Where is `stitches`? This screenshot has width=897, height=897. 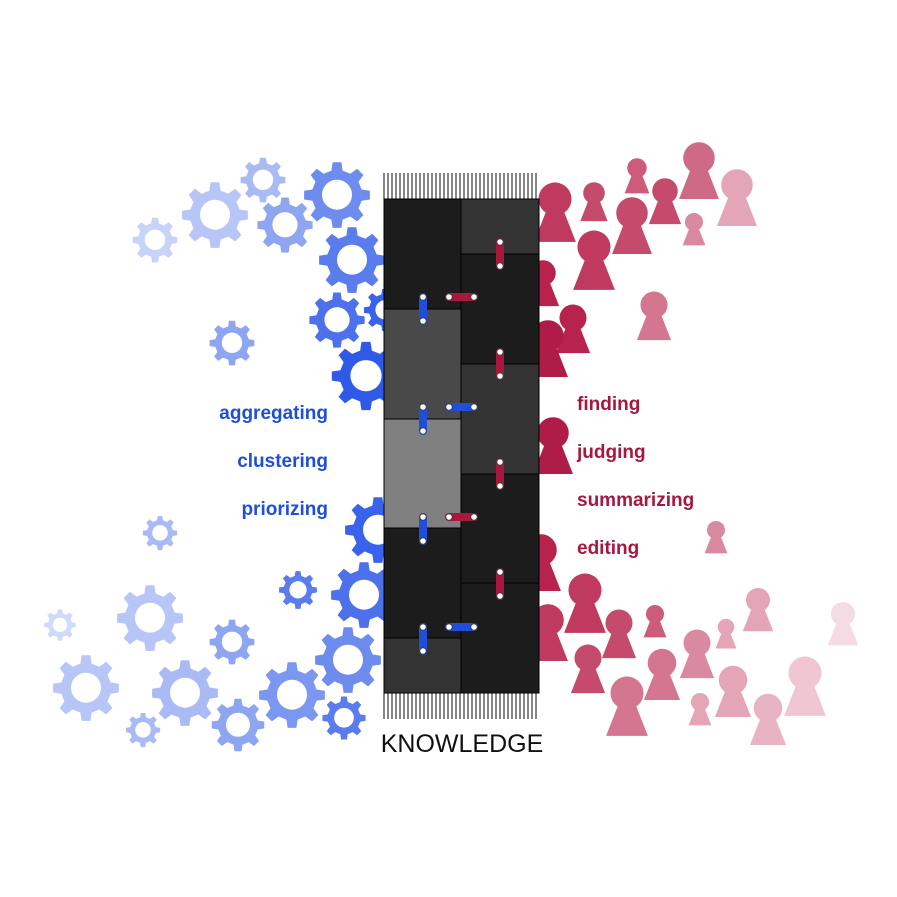
stitches is located at coordinates (461, 446).